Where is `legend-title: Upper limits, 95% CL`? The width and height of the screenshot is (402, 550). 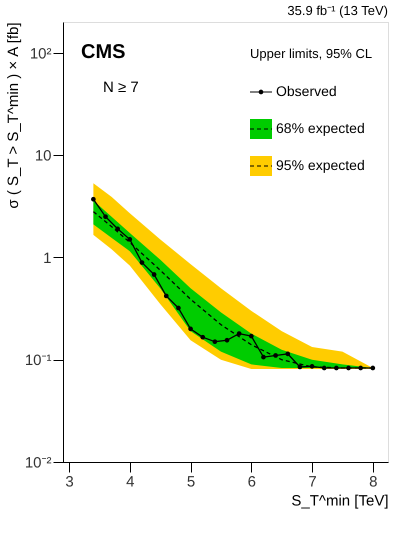 legend-title: Upper limits, 95% CL is located at coordinates (311, 53).